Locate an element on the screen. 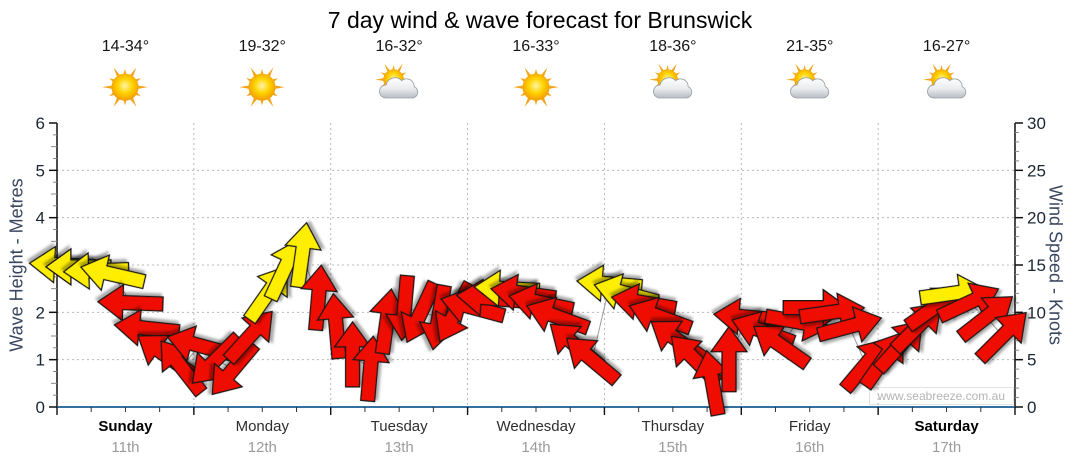 The image size is (1080, 475). day-date: 16th is located at coordinates (810, 447).